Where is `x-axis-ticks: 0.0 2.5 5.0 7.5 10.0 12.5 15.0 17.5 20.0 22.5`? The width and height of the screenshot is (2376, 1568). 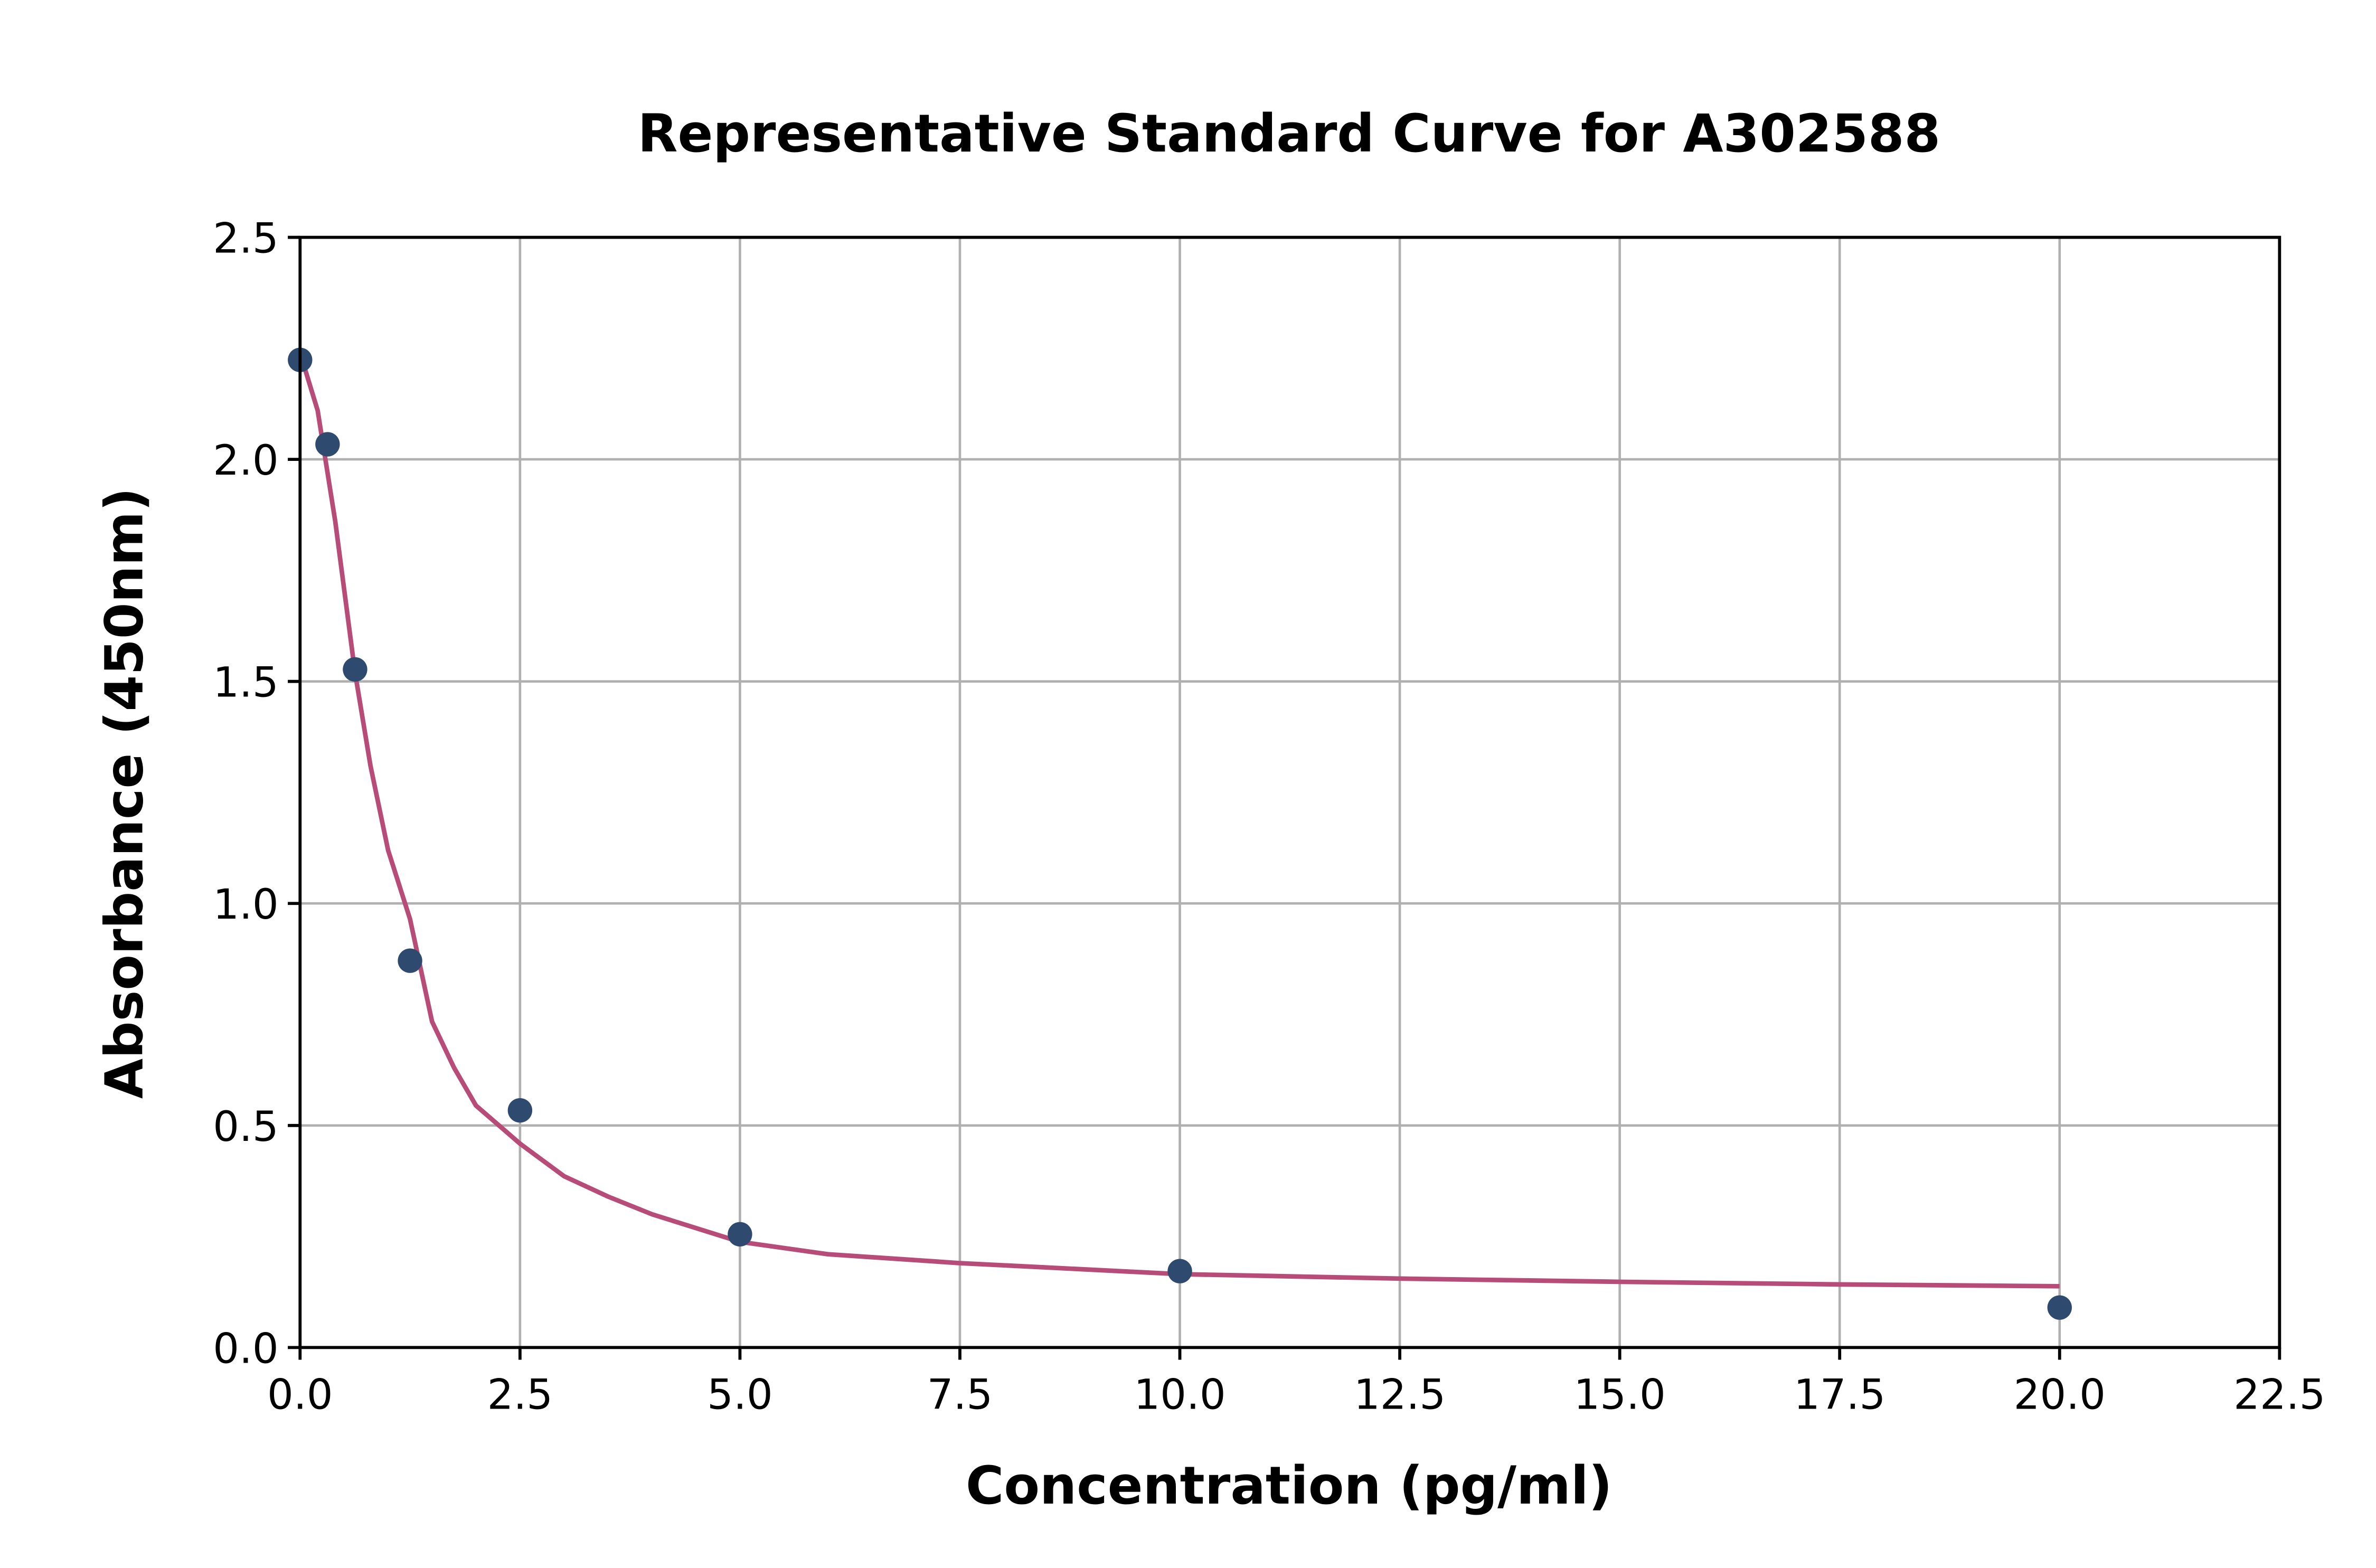
x-axis-ticks: 0.0 2.5 5.0 7.5 10.0 12.5 15.0 17.5 20.0 22.5 is located at coordinates (1296, 1383).